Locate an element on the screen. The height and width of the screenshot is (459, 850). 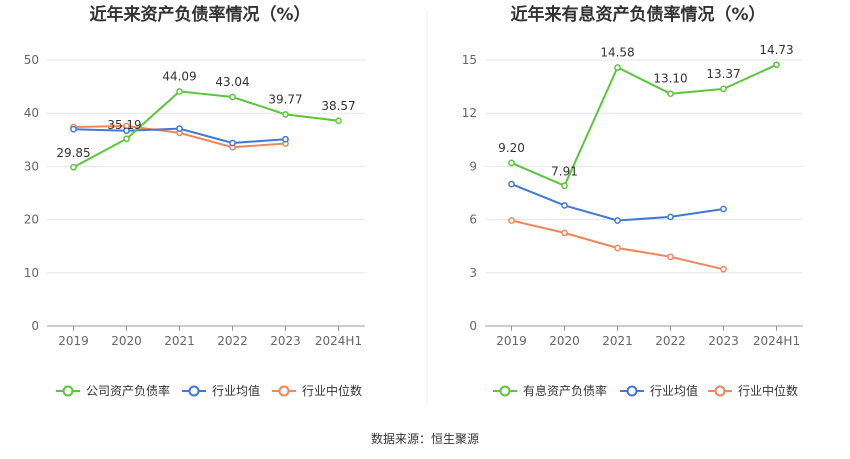
y-tick-label: 50 is located at coordinates (31, 60).